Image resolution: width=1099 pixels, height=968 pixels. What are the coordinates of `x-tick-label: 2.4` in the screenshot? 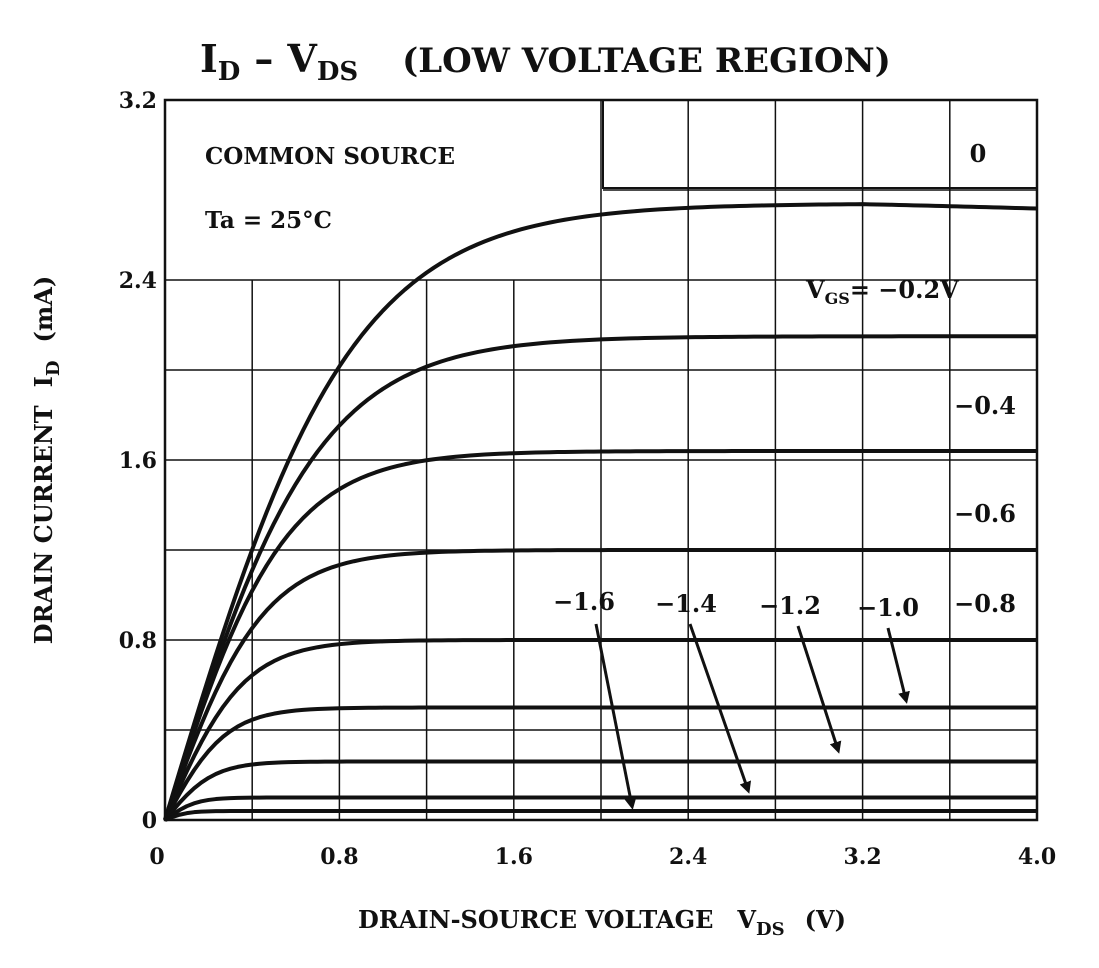 It's located at (688, 857).